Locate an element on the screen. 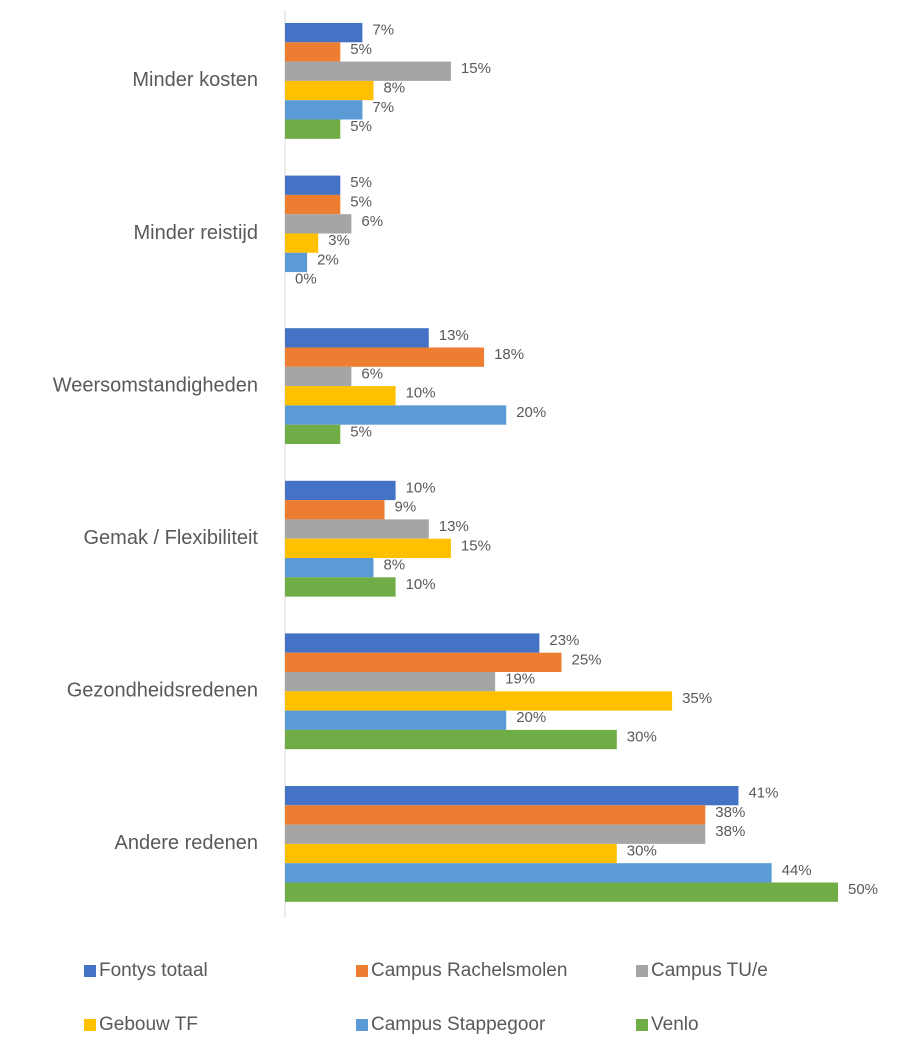  category-label: Minder reistijd is located at coordinates (196, 233).